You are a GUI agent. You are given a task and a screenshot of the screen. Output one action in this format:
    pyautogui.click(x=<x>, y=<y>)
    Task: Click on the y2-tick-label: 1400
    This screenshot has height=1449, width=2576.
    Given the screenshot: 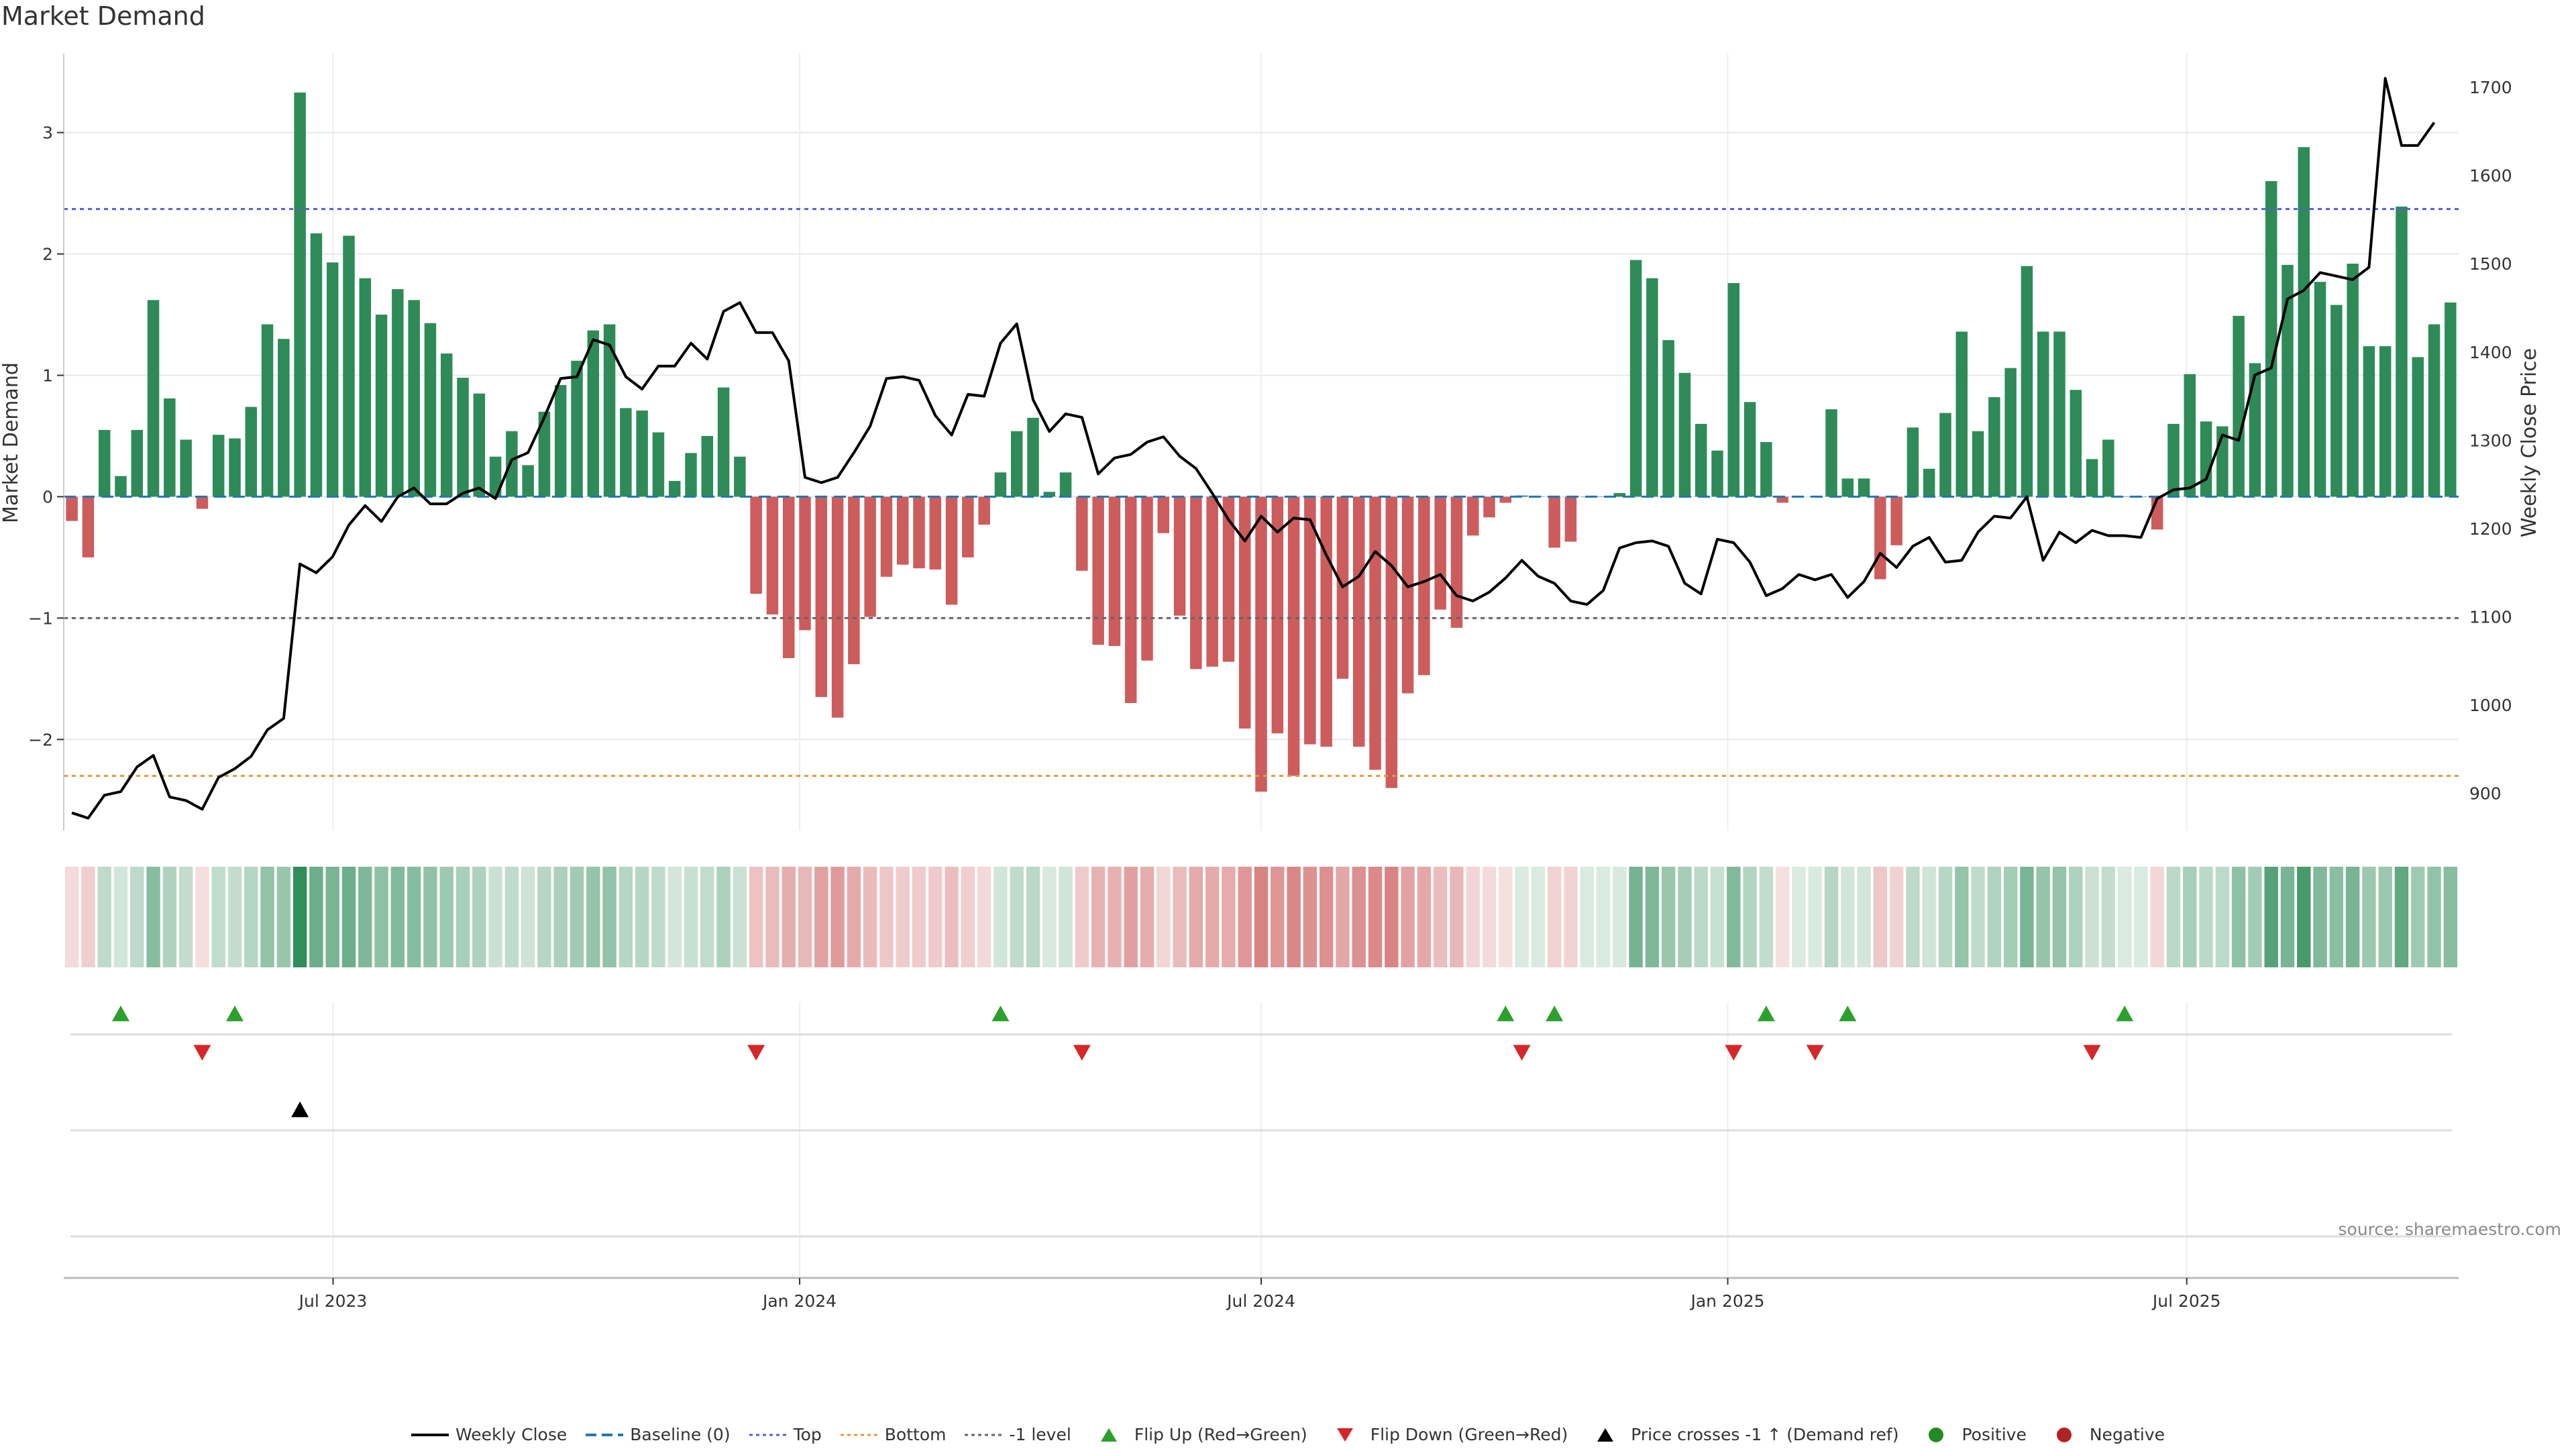 What is the action you would take?
    pyautogui.click(x=2490, y=352)
    